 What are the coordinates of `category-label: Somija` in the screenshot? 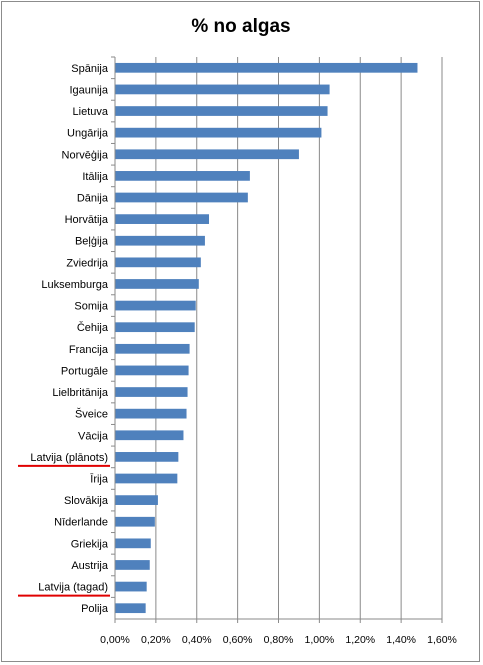 It's located at (91, 307).